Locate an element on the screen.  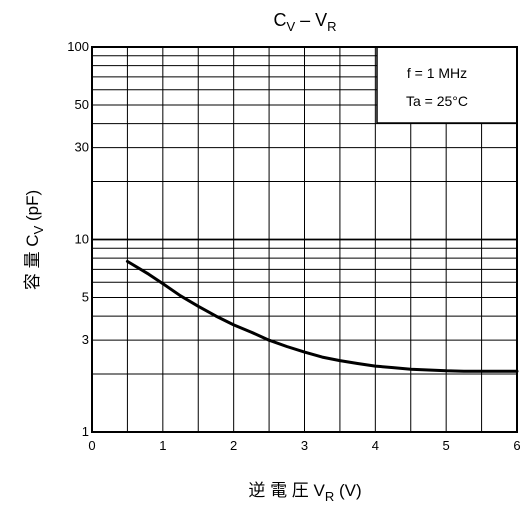
chart-title-v: V is located at coordinates (321, 20).